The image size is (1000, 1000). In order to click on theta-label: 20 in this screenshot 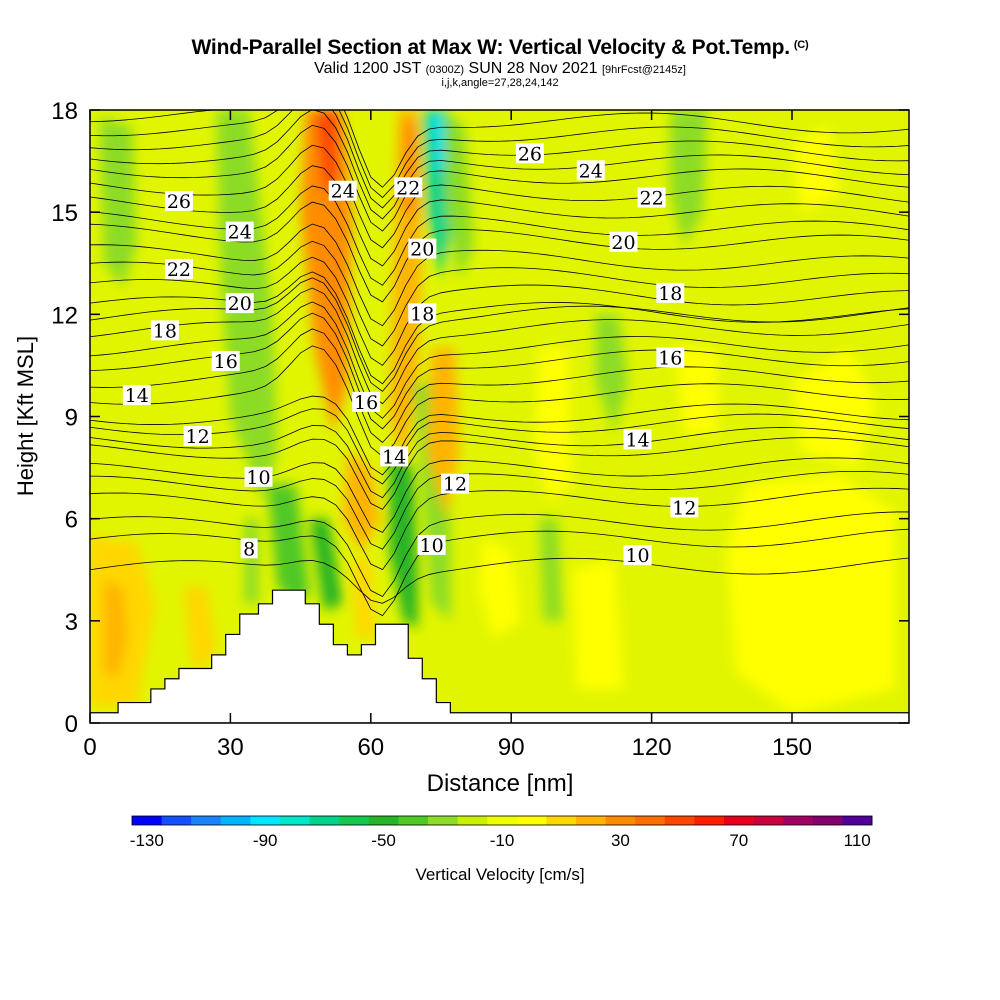, I will do `click(623, 242)`.